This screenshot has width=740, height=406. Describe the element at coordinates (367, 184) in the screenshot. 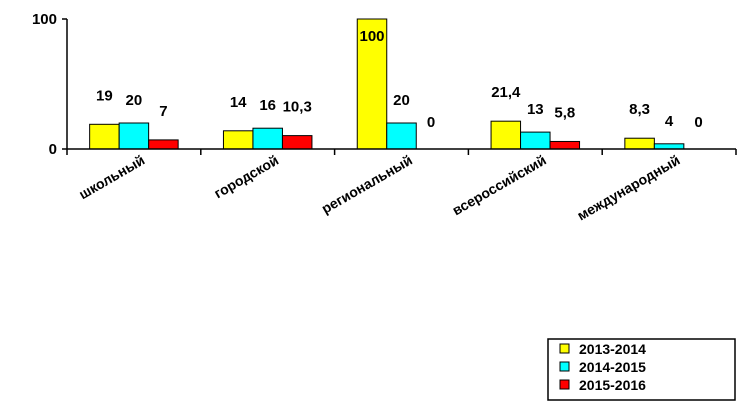

I see `category-label: региональный` at that location.